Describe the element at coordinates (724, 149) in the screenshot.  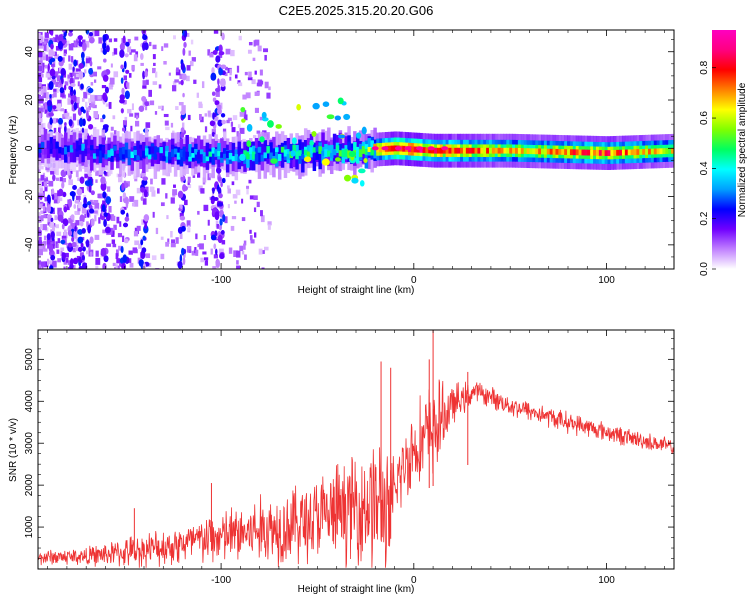
I see `colorbar-gradient` at that location.